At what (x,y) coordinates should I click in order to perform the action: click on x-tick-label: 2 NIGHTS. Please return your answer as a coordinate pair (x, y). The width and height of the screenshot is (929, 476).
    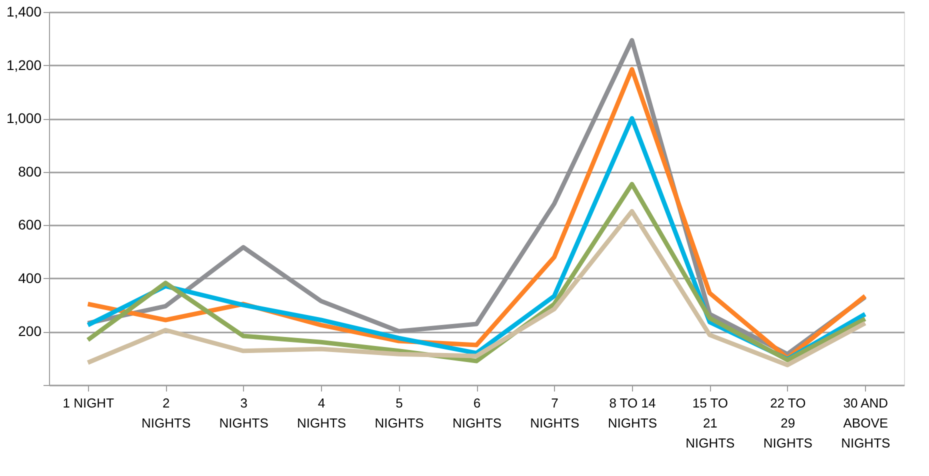
    Looking at the image, I should click on (166, 413).